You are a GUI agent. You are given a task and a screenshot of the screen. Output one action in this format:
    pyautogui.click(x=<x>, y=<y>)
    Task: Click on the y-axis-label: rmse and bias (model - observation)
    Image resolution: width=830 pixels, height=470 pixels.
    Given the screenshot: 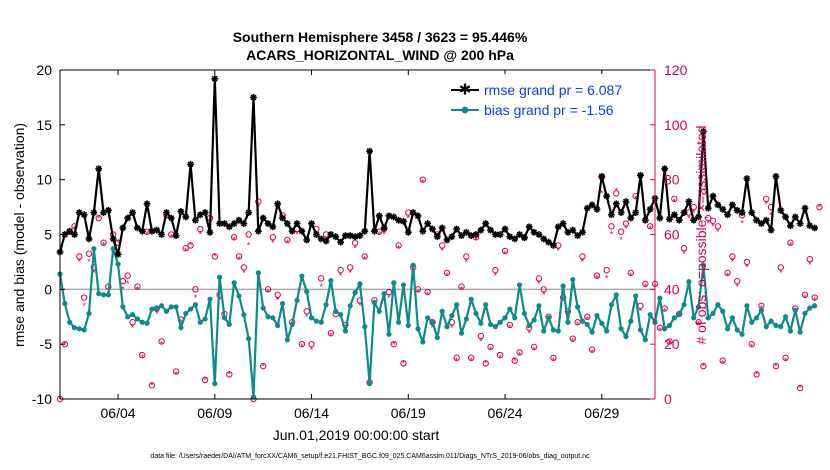 What is the action you would take?
    pyautogui.click(x=19, y=235)
    